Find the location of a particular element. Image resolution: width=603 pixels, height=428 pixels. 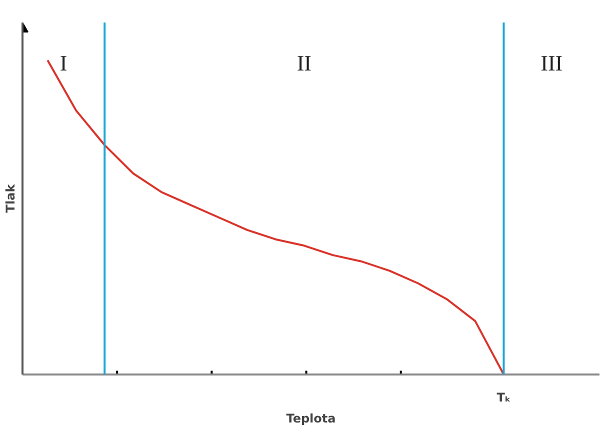

annotation: I is located at coordinates (64, 63).